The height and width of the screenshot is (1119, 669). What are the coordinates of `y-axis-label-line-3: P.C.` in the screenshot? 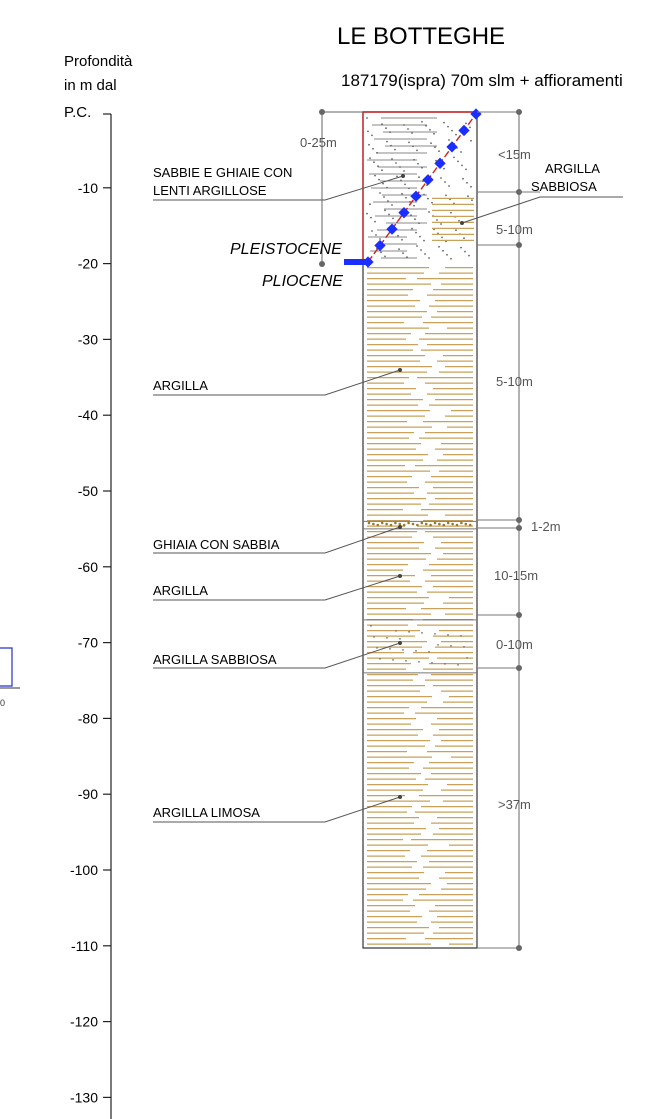 It's located at (77, 112).